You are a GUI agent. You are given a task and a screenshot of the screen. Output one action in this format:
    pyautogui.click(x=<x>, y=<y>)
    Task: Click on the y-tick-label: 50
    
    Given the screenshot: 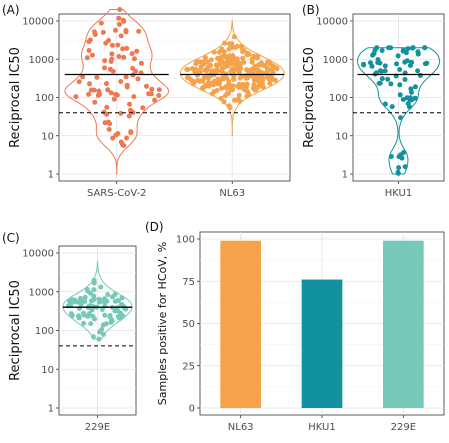 What is the action you would take?
    pyautogui.click(x=188, y=324)
    